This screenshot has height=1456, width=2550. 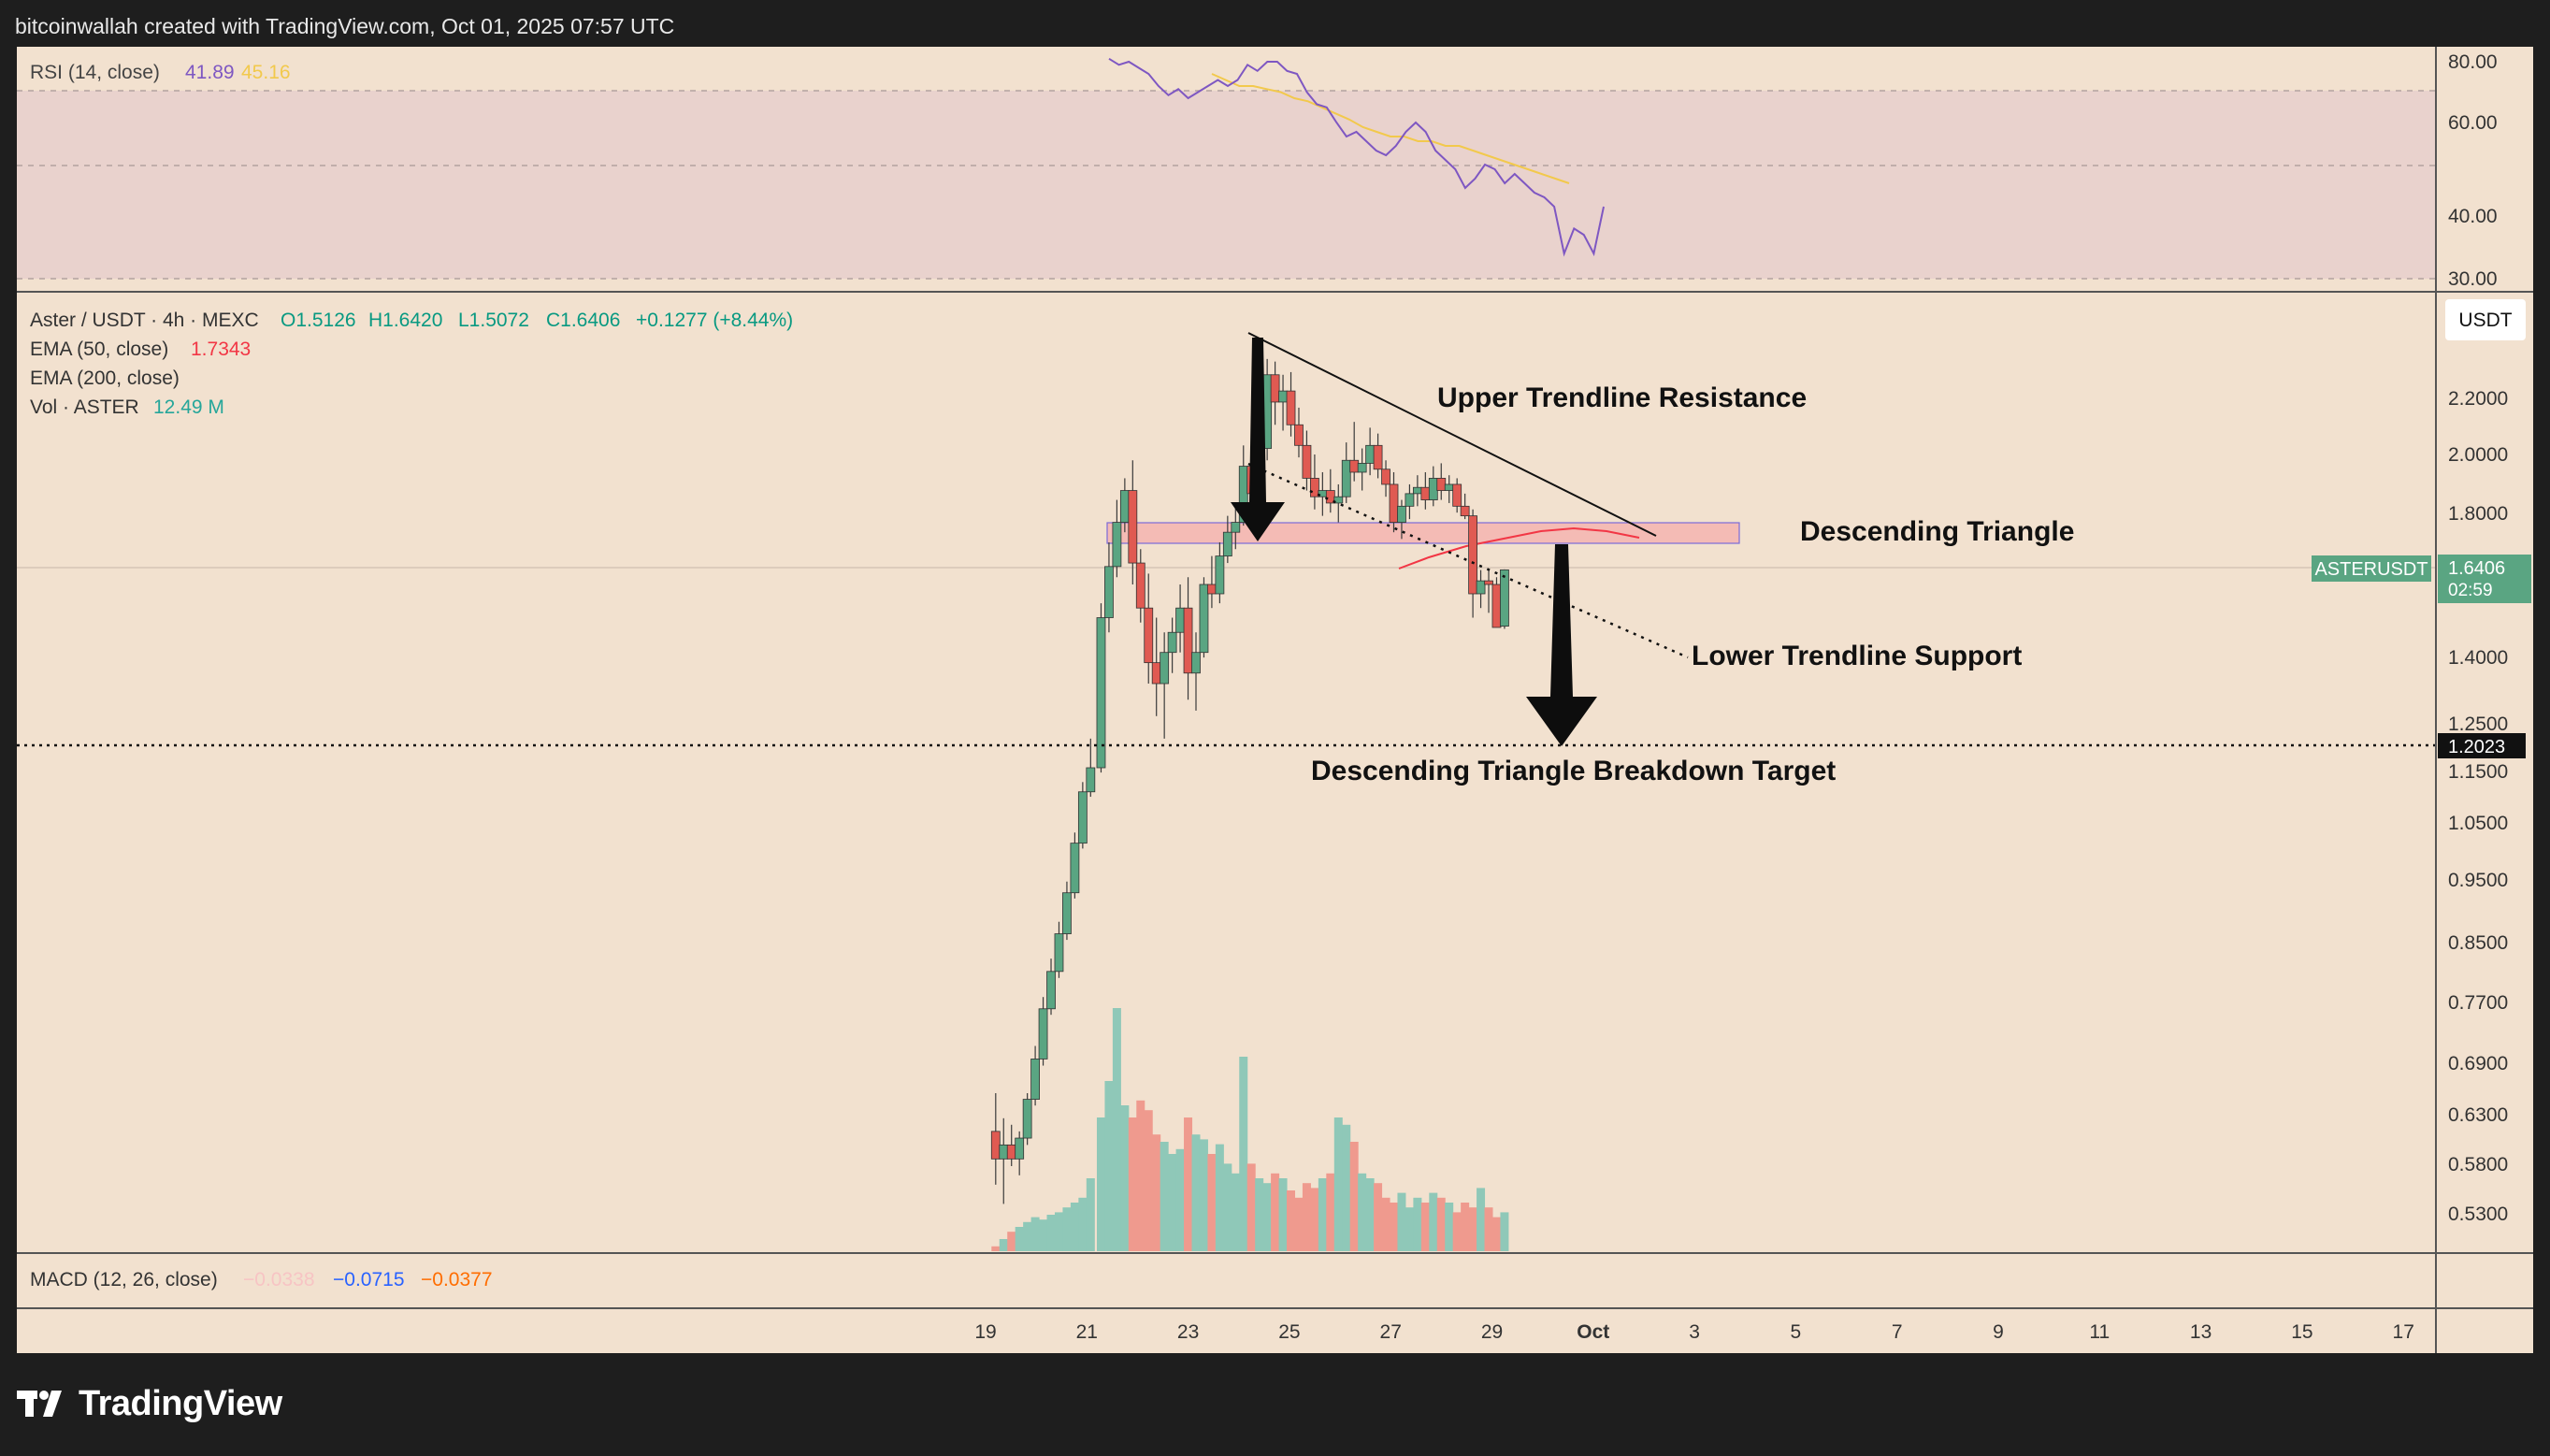 What do you see at coordinates (1390, 128) in the screenshot?
I see `rsi-signal-line` at bounding box center [1390, 128].